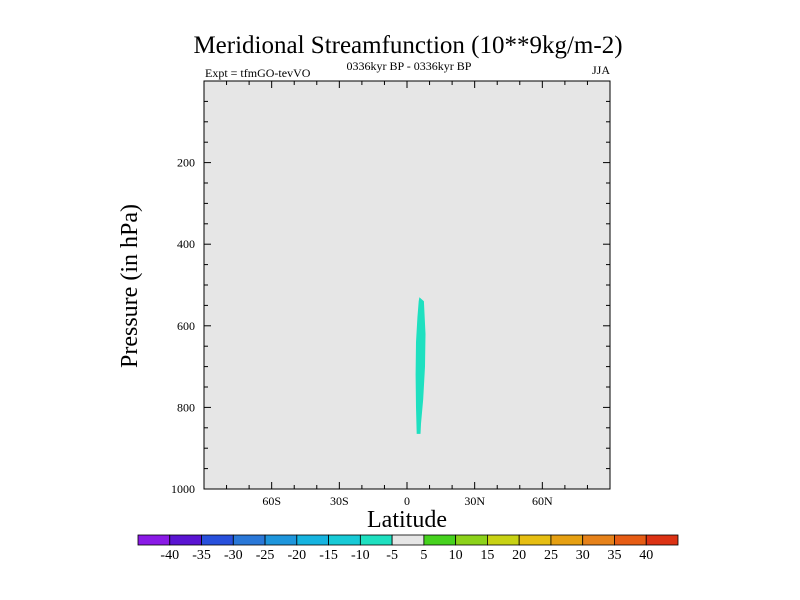 The width and height of the screenshot is (800, 600). What do you see at coordinates (407, 501) in the screenshot?
I see `x-tick-label: 0` at bounding box center [407, 501].